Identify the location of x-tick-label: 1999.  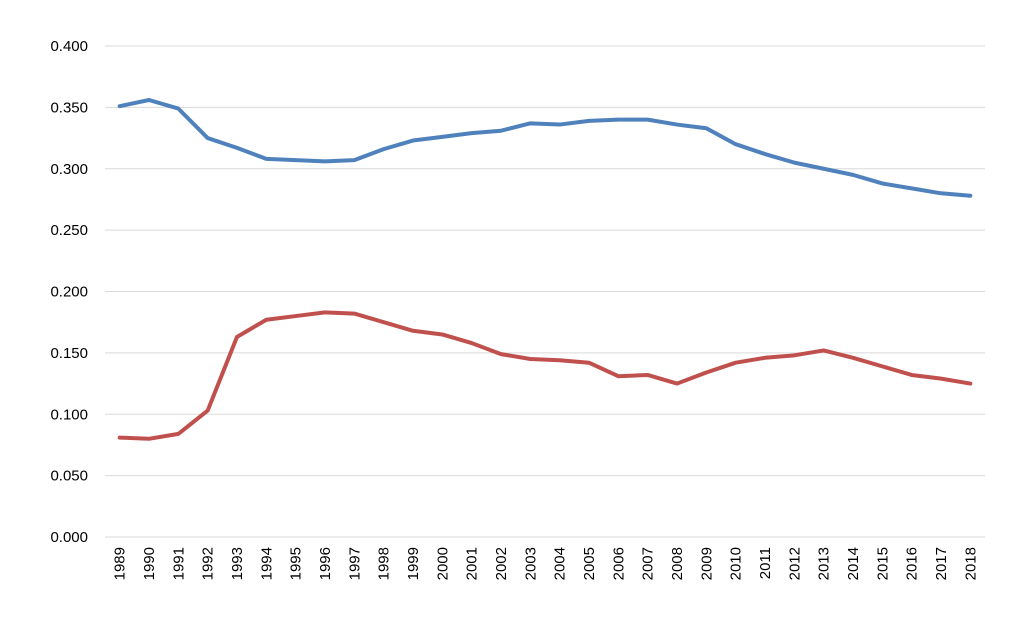
(413, 563).